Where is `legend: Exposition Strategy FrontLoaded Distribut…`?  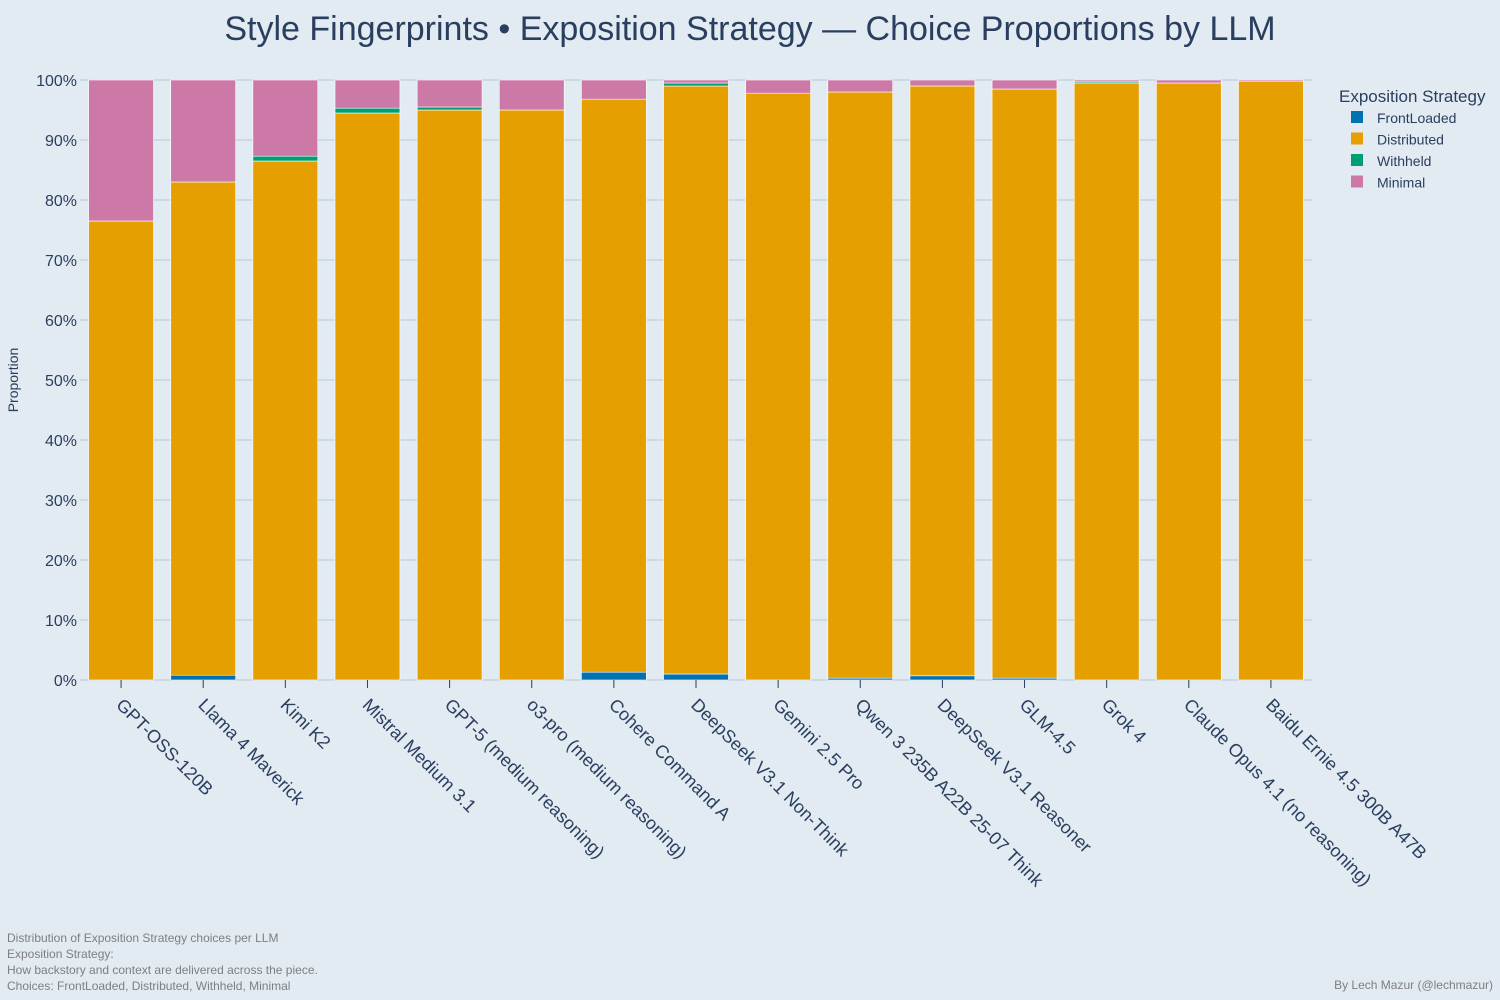
legend: Exposition Strategy FrontLoaded Distribut… is located at coordinates (1412, 139).